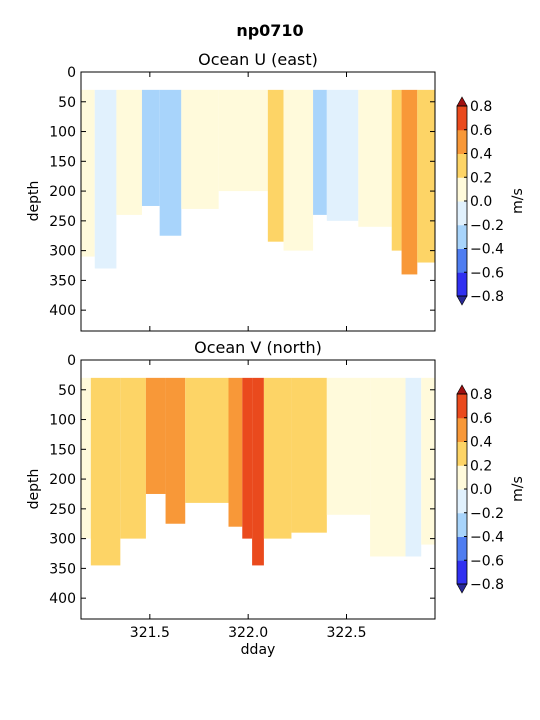 The height and width of the screenshot is (720, 540). I want to click on x-tick-label: 321.5, so click(150, 633).